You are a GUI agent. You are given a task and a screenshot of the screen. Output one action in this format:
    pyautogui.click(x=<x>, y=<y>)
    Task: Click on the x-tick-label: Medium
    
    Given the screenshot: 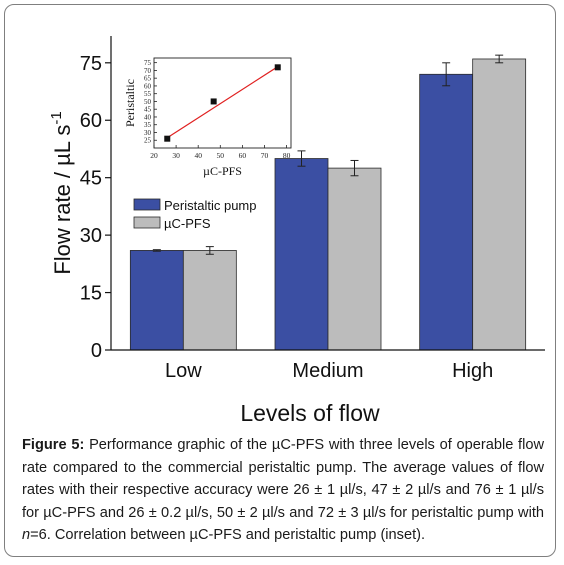 What is the action you would take?
    pyautogui.click(x=327, y=371)
    